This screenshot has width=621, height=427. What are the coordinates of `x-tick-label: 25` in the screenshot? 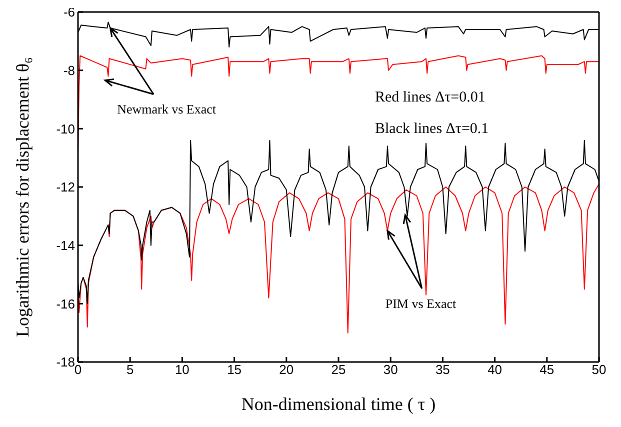 It's located at (338, 370).